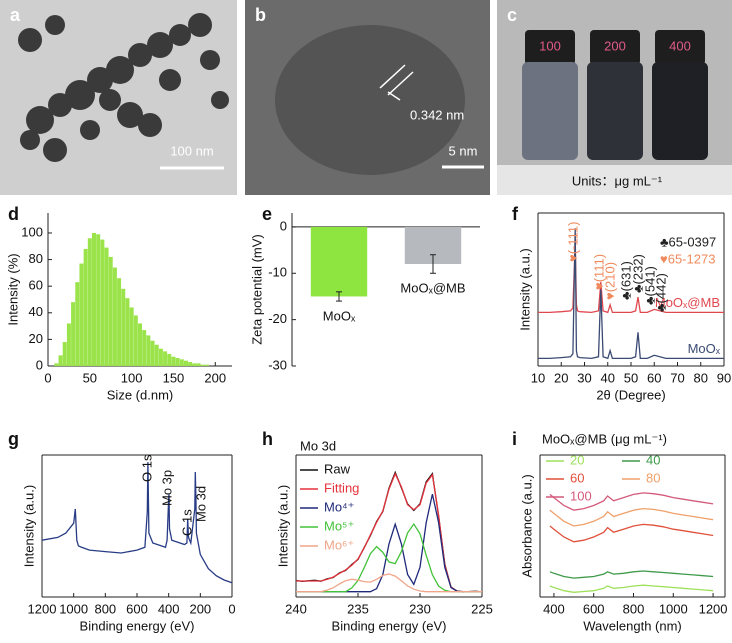 The image size is (732, 643). What do you see at coordinates (632, 625) in the screenshot?
I see `x-axis-label: Wavelength (nm)` at bounding box center [632, 625].